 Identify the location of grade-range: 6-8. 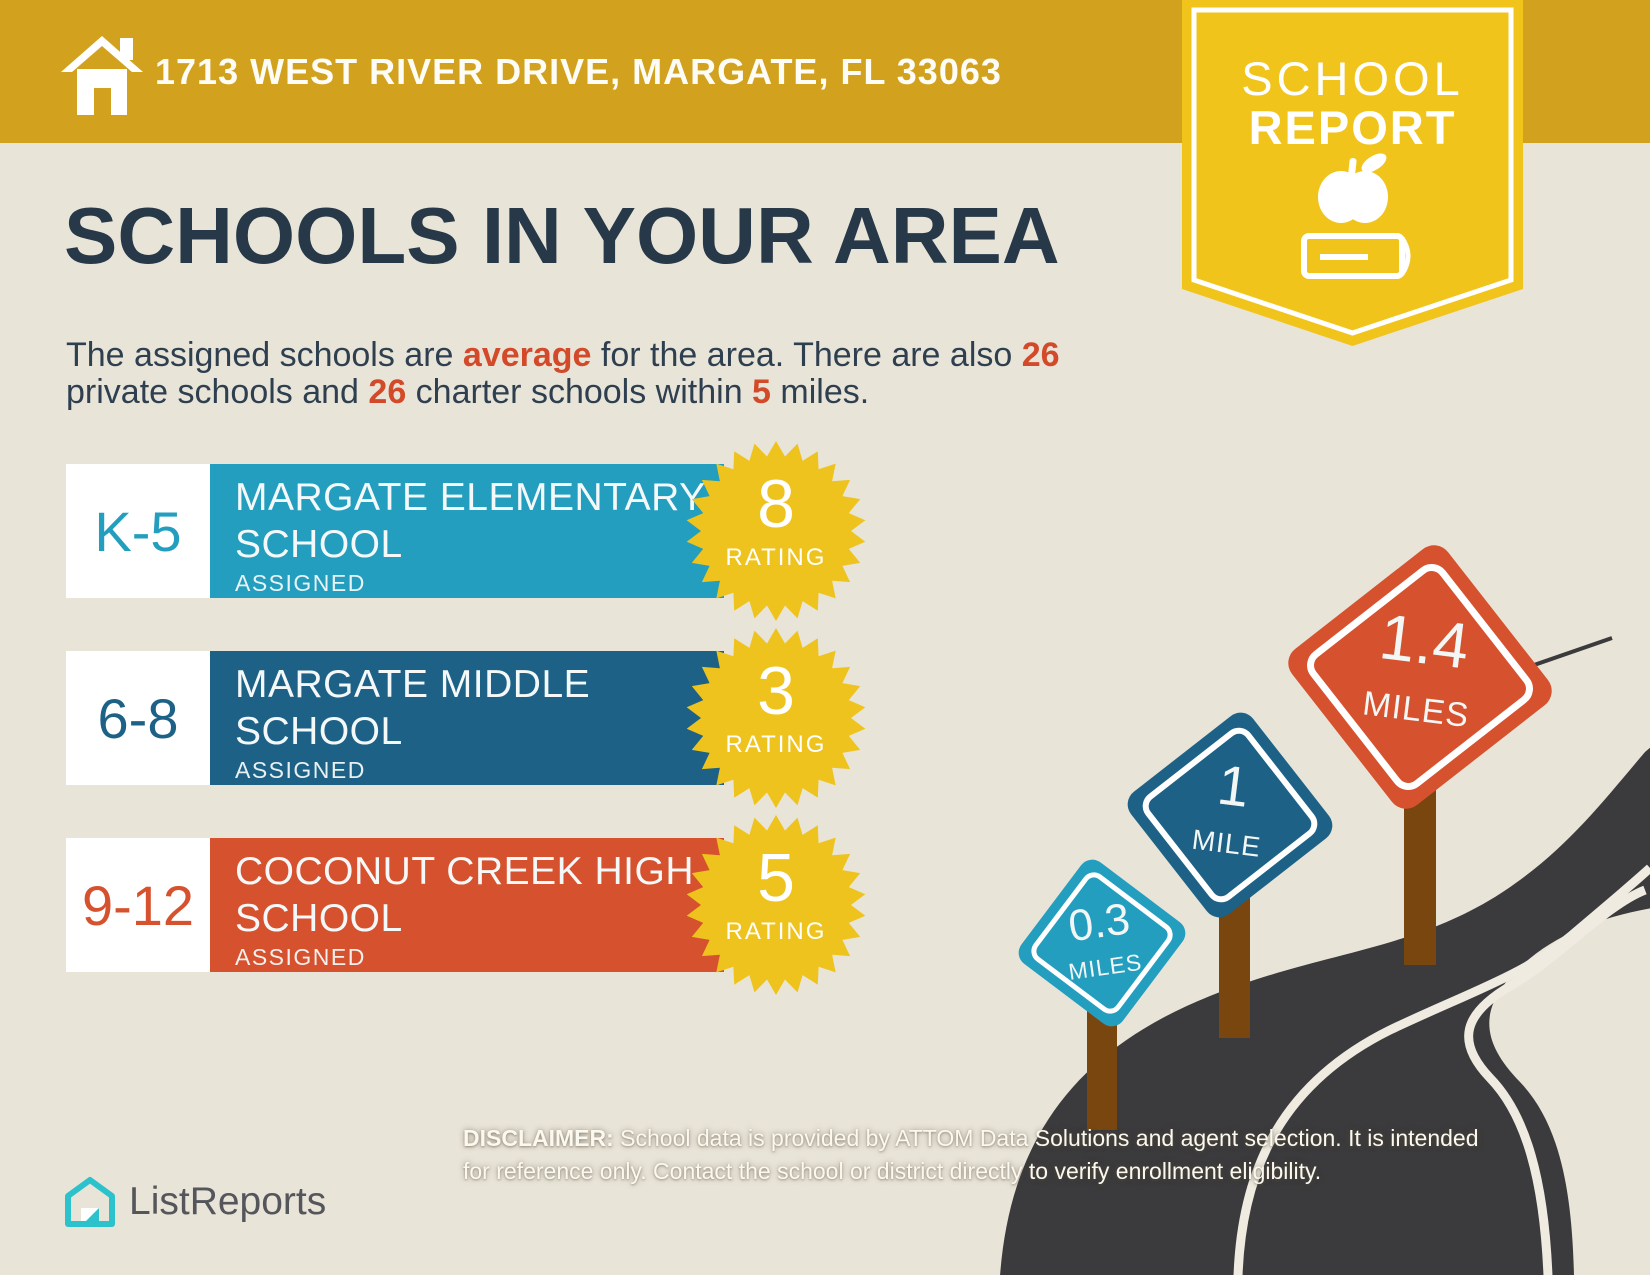
(138, 718).